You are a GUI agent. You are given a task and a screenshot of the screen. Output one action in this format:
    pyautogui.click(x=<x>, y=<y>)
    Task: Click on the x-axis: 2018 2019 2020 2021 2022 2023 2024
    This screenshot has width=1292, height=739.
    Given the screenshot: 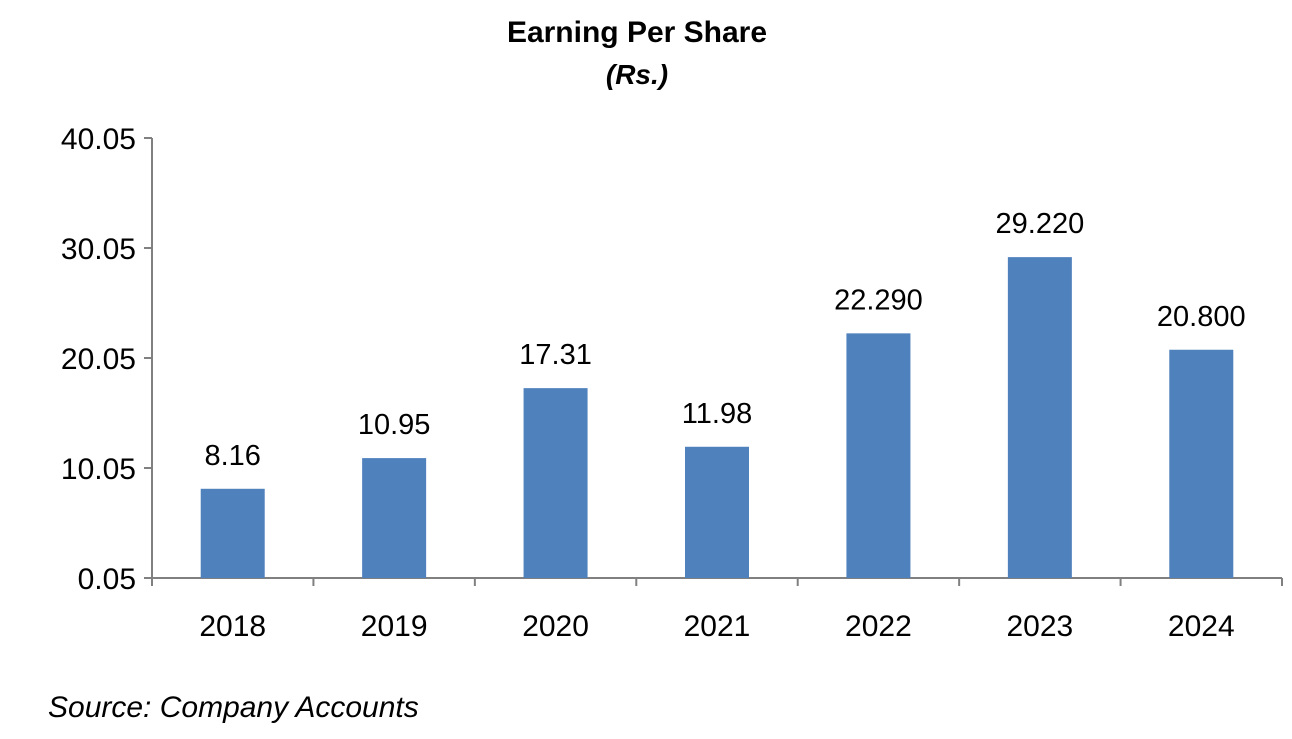 What is the action you would take?
    pyautogui.click(x=717, y=610)
    